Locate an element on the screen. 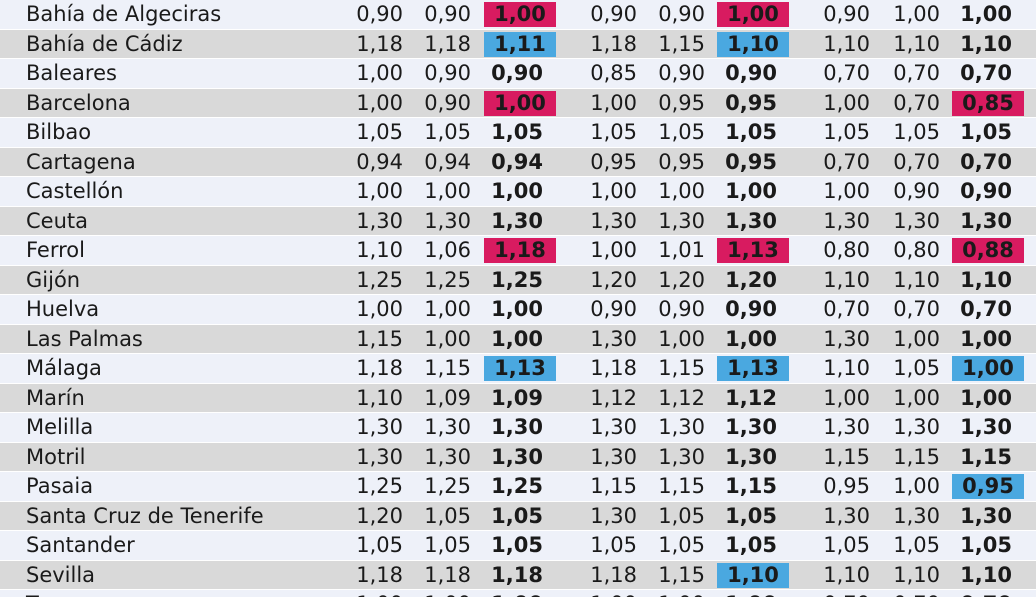 This screenshot has width=1036, height=597. port-name: Bahía de Algeciras is located at coordinates (124, 14).